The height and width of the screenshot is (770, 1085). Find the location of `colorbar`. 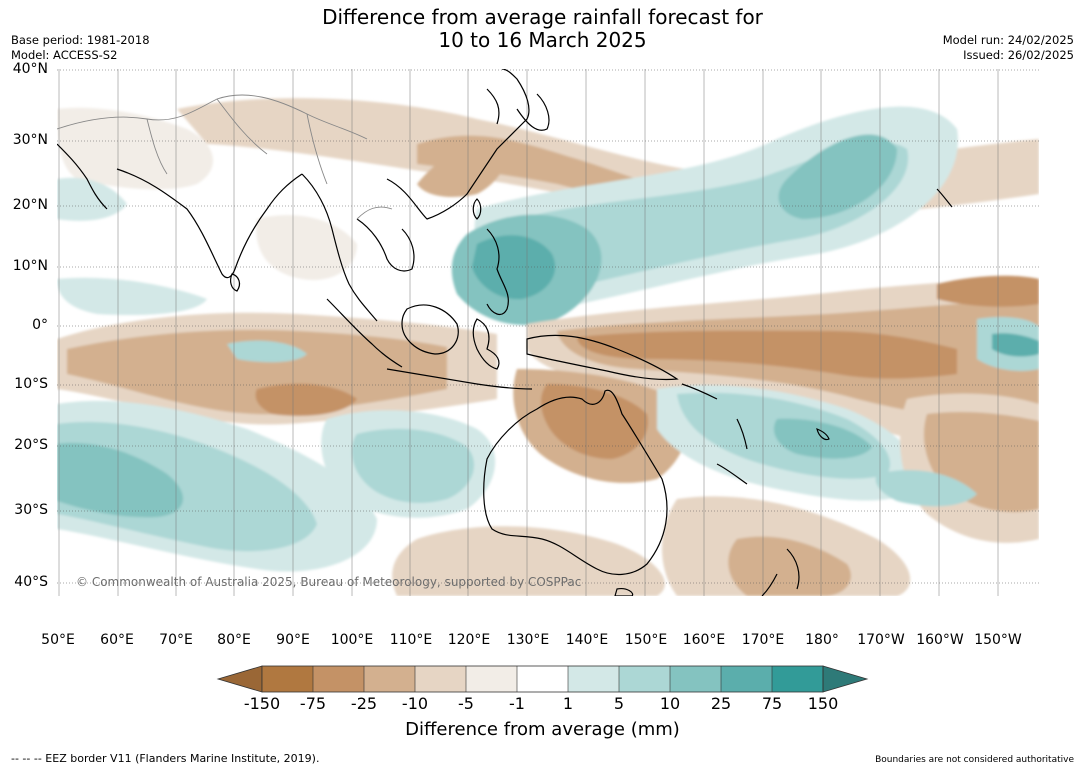

colorbar is located at coordinates (542, 679).